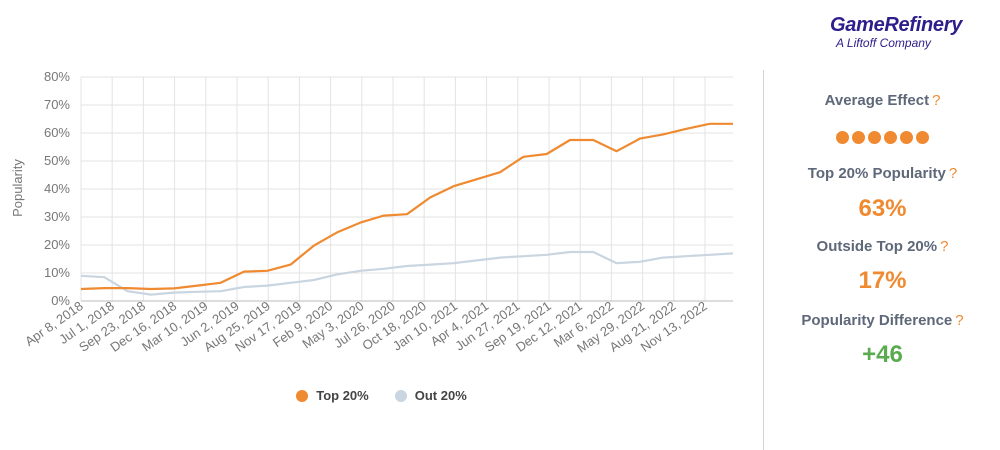 The width and height of the screenshot is (1000, 450). Describe the element at coordinates (877, 100) in the screenshot. I see `average-effect-label: Average Effect` at that location.